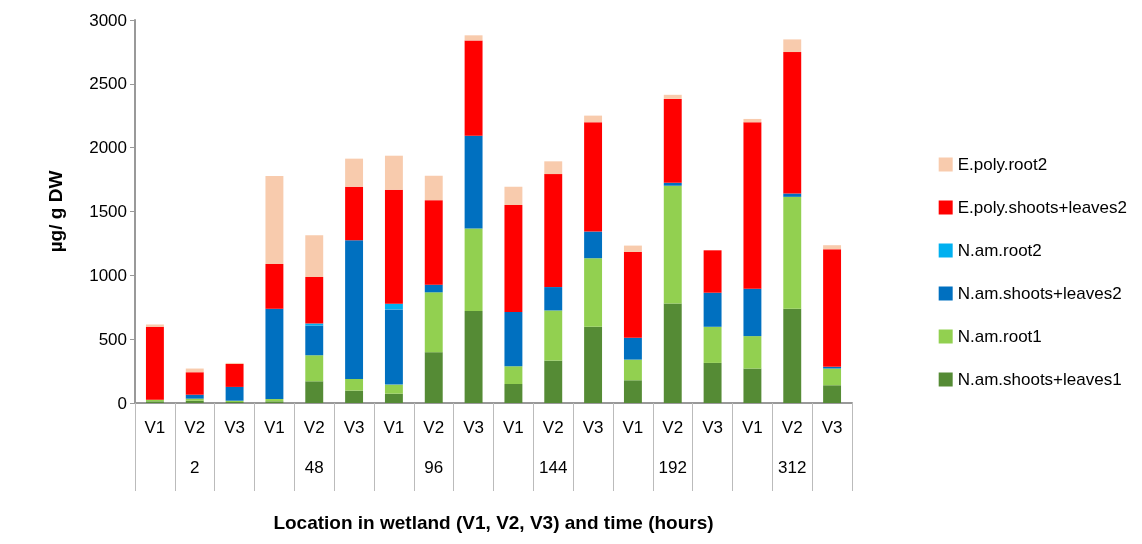 The width and height of the screenshot is (1142, 544). I want to click on x-axis-title: Location in wetland (V1, V2, V3) and time (hours), so click(493, 522).